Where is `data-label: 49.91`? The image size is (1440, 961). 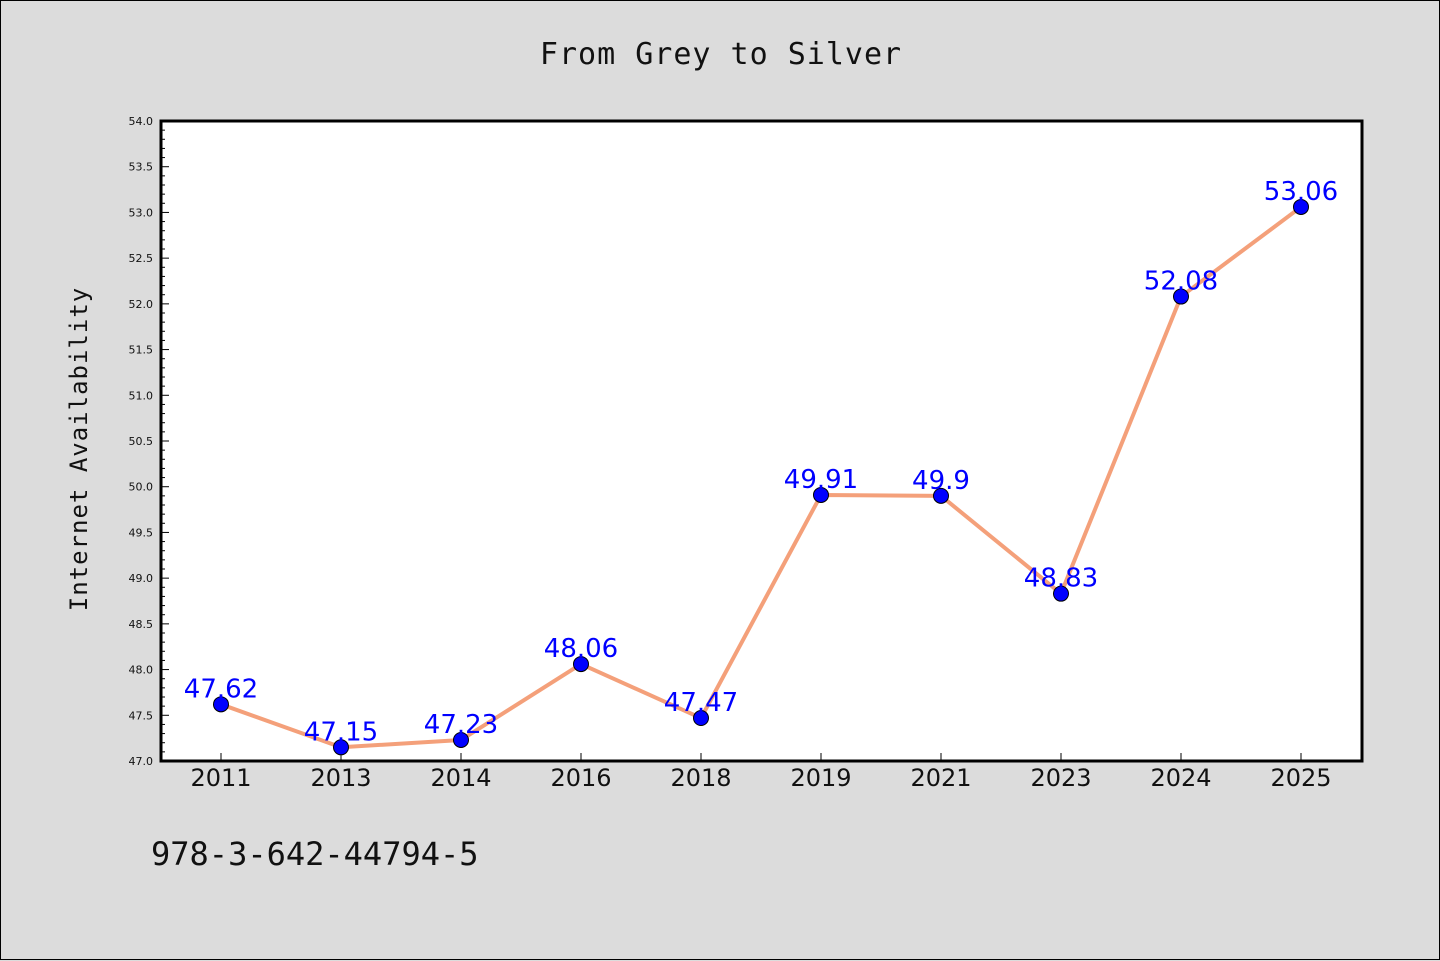 data-label: 49.91 is located at coordinates (821, 480).